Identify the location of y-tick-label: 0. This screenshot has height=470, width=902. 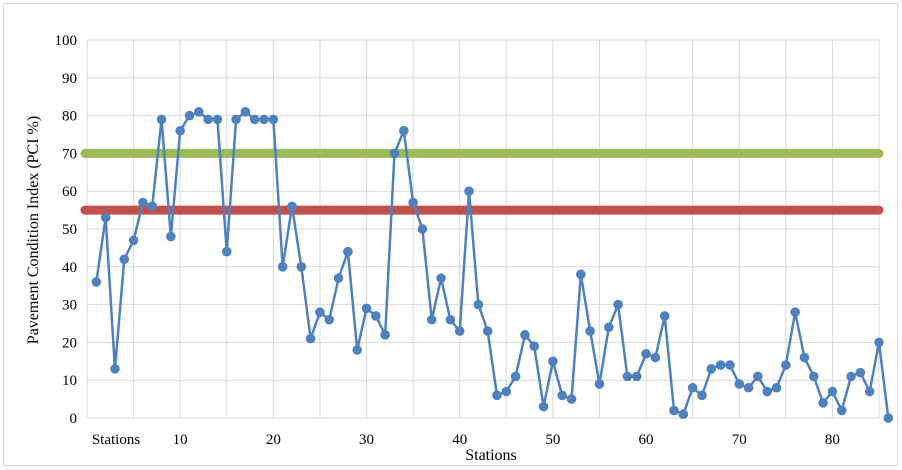
(74, 419).